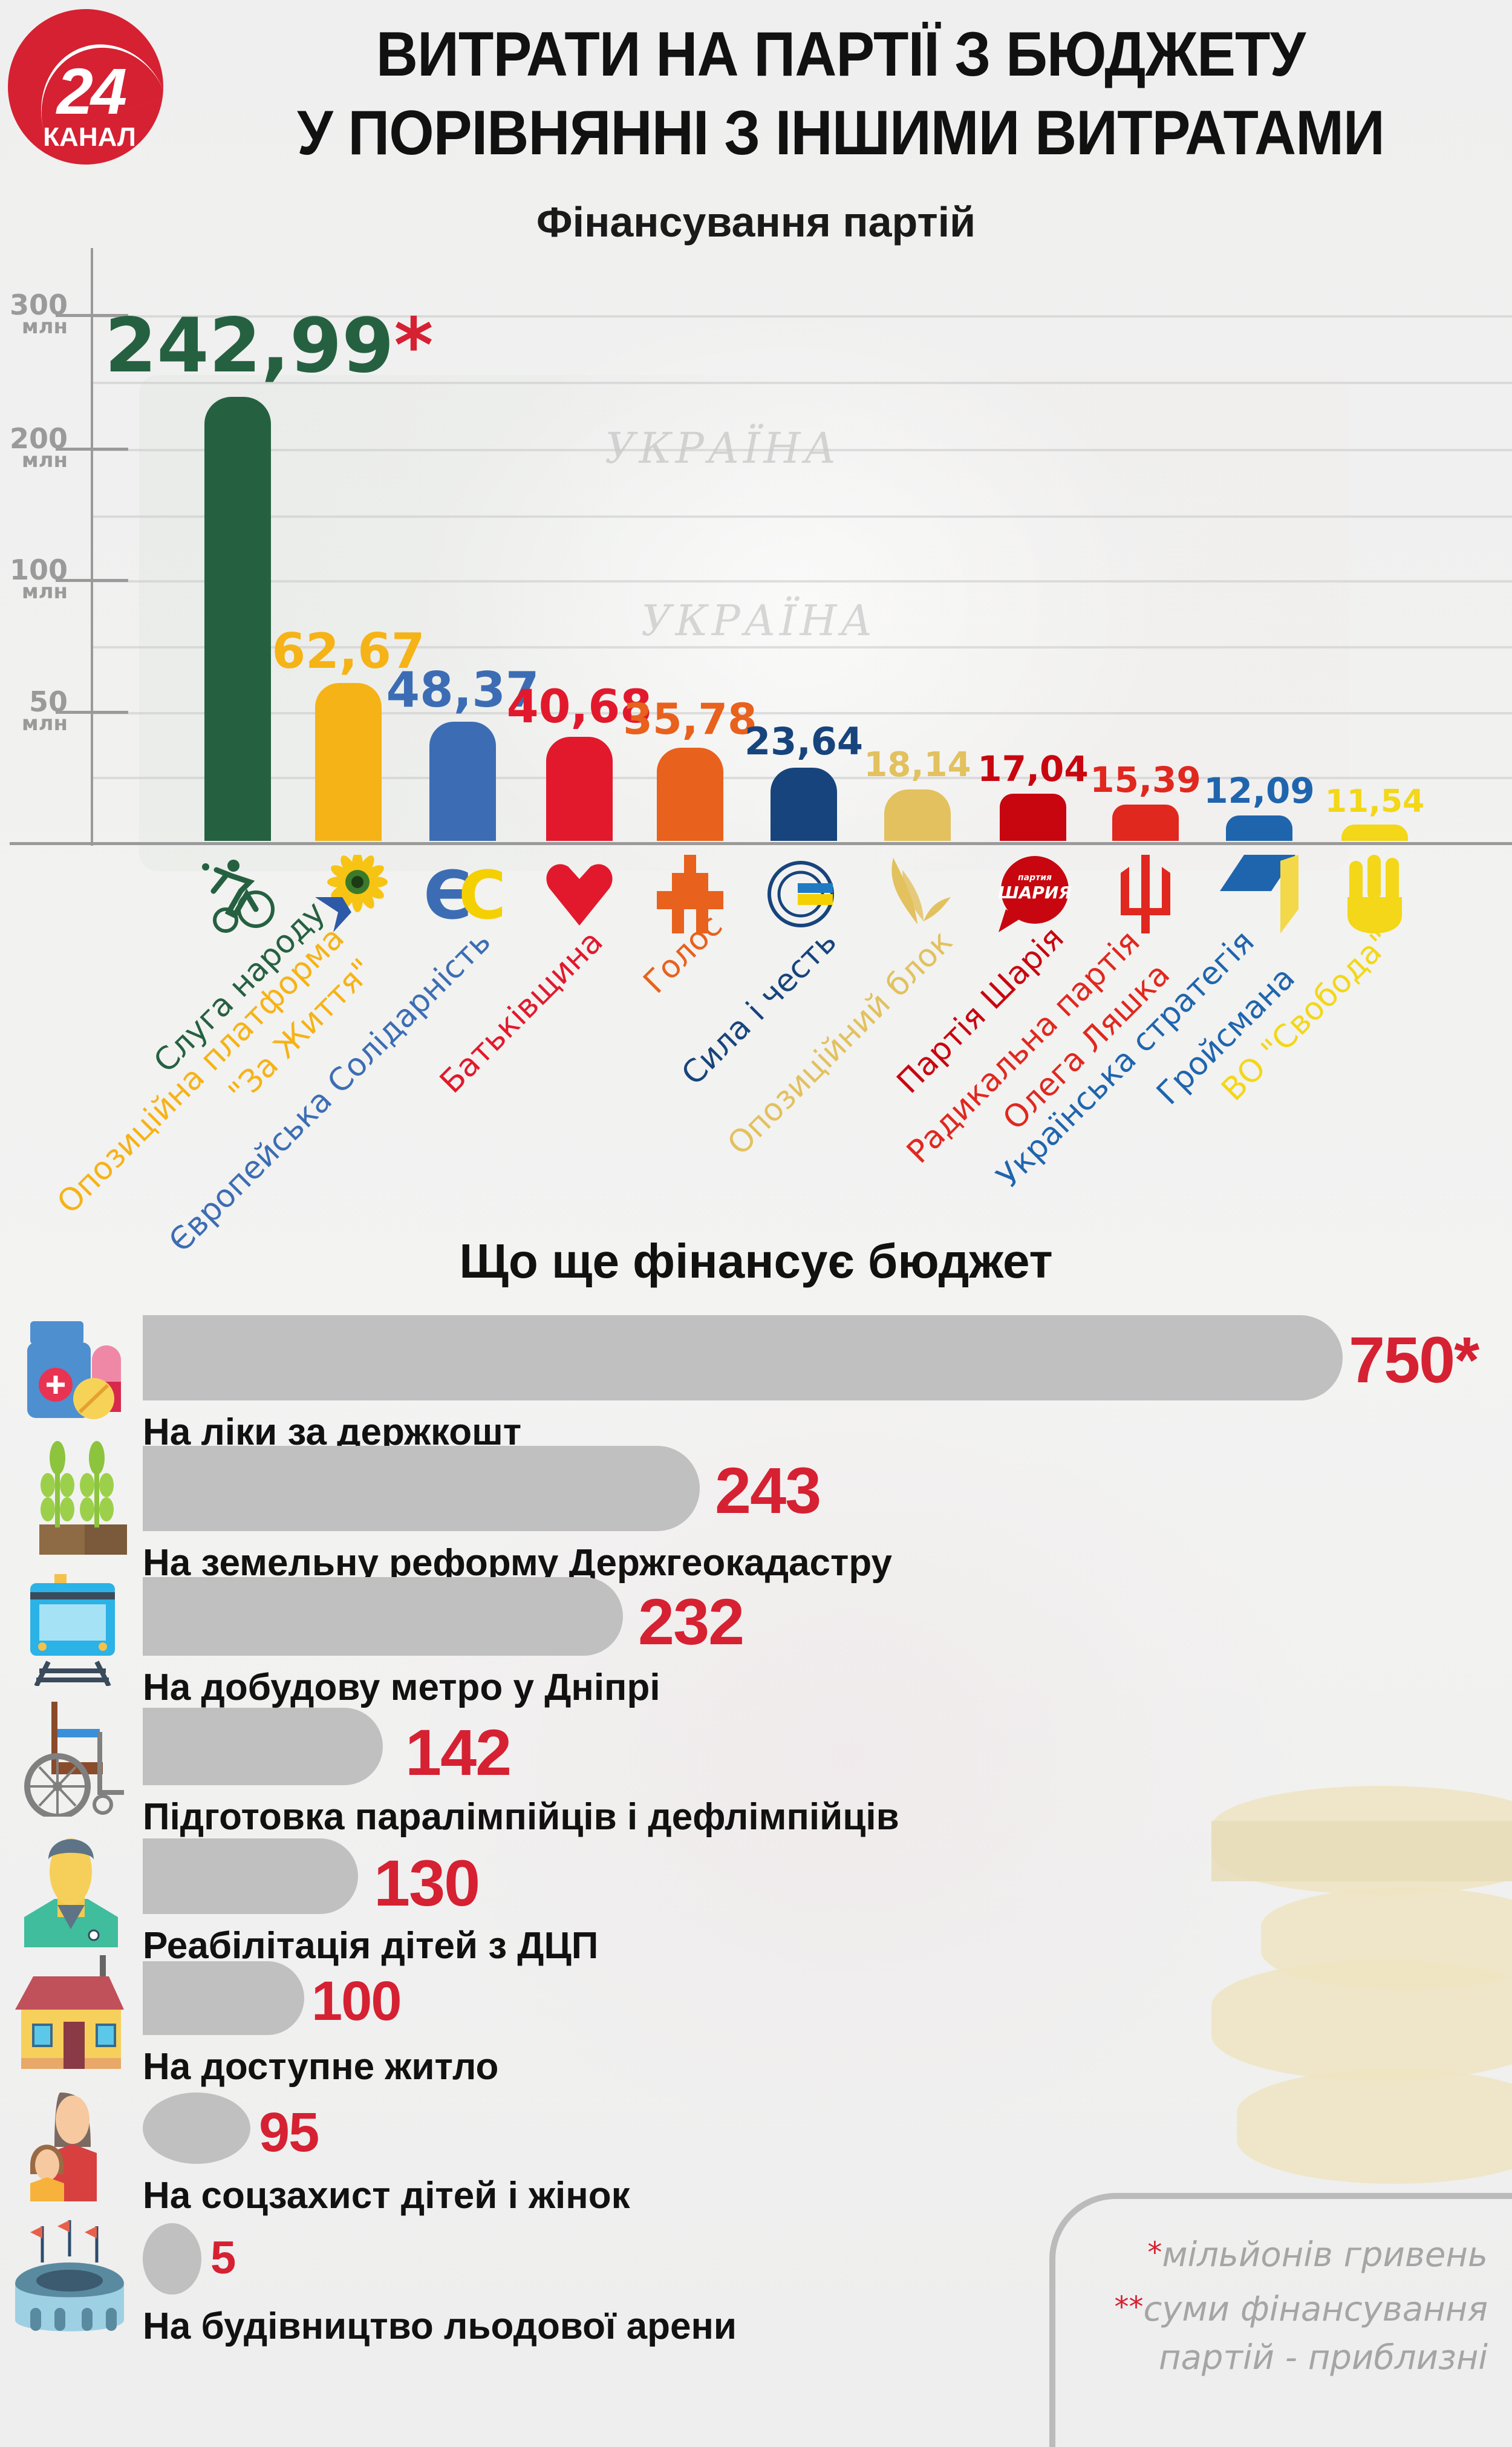 Image resolution: width=1512 pixels, height=2447 pixels. Describe the element at coordinates (371, 1946) in the screenshot. I see `budget-item-label: Реабілітація дітей з ДЦП` at that location.